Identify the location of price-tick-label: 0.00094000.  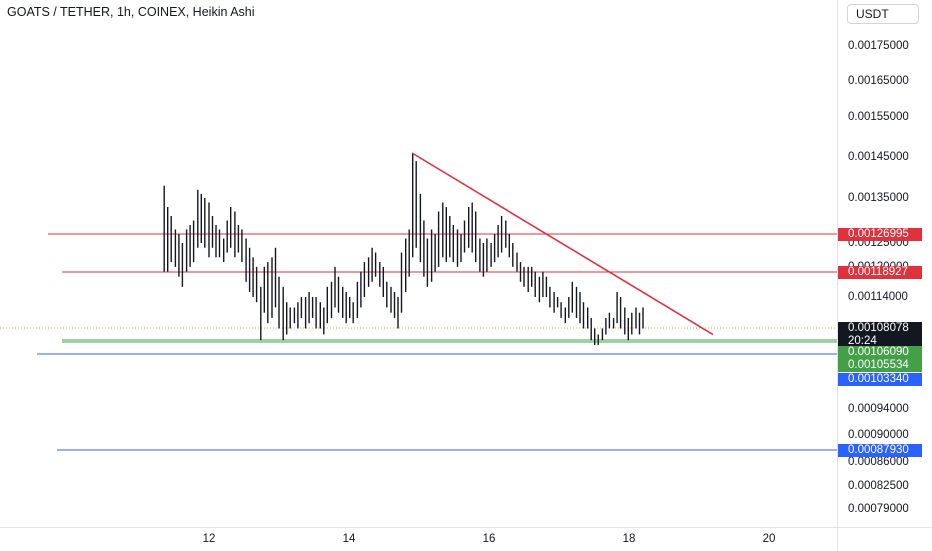
(878, 409).